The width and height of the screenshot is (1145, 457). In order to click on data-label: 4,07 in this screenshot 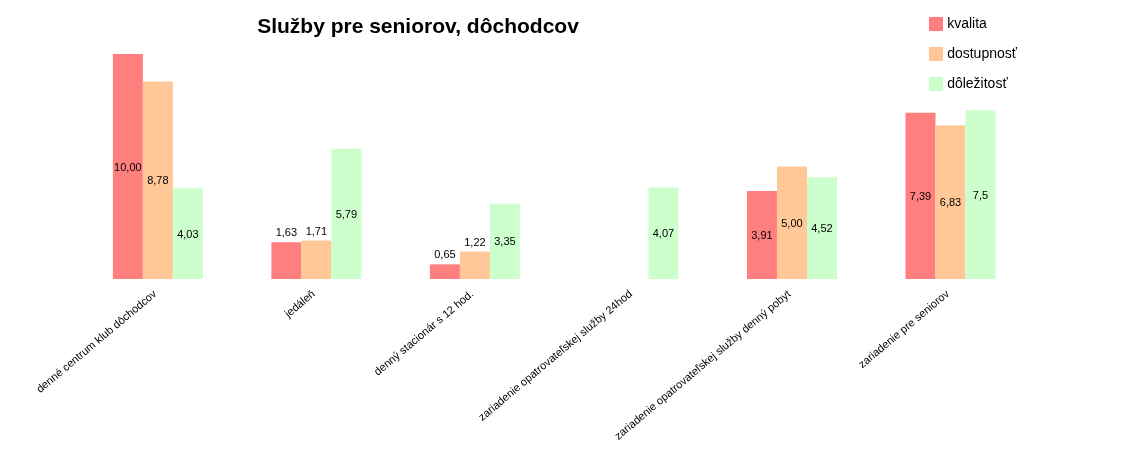, I will do `click(663, 233)`.